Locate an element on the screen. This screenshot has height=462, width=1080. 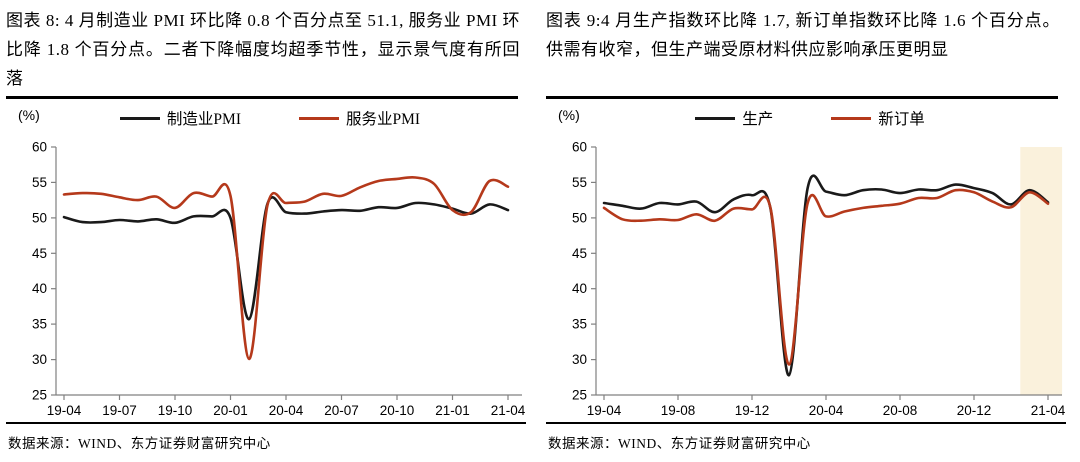
x-tick-label: 19-07 is located at coordinates (119, 410).